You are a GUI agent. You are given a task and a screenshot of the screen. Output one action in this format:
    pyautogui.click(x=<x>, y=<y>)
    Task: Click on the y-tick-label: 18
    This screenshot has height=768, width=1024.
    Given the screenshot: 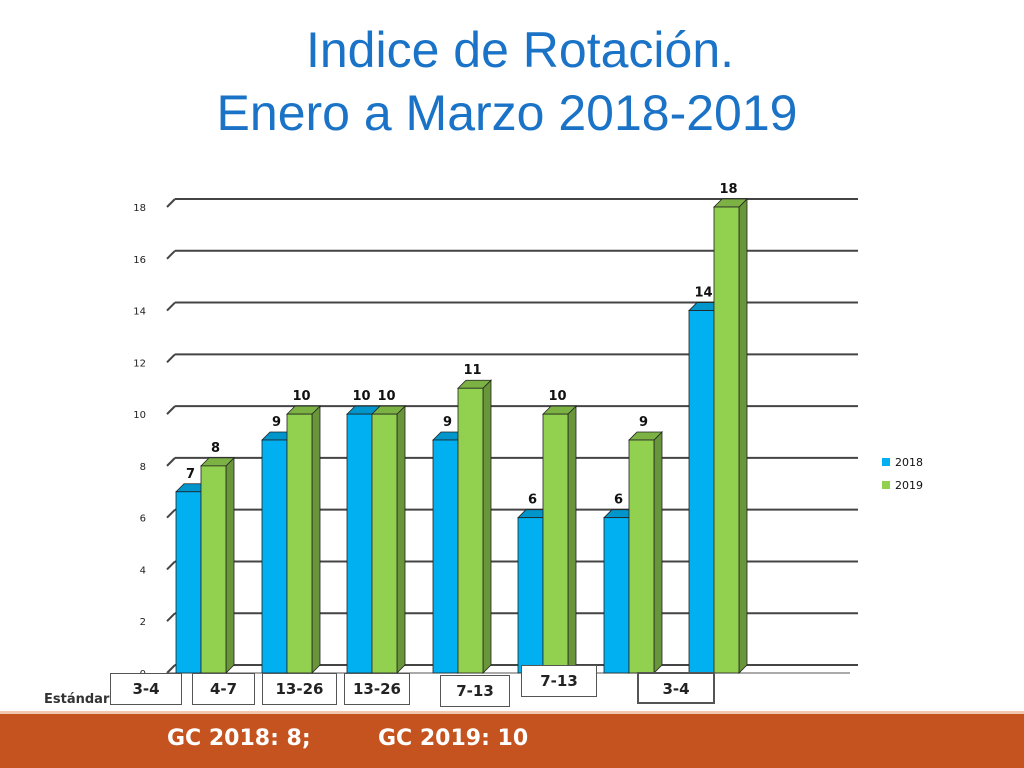 What is the action you would take?
    pyautogui.click(x=139, y=208)
    